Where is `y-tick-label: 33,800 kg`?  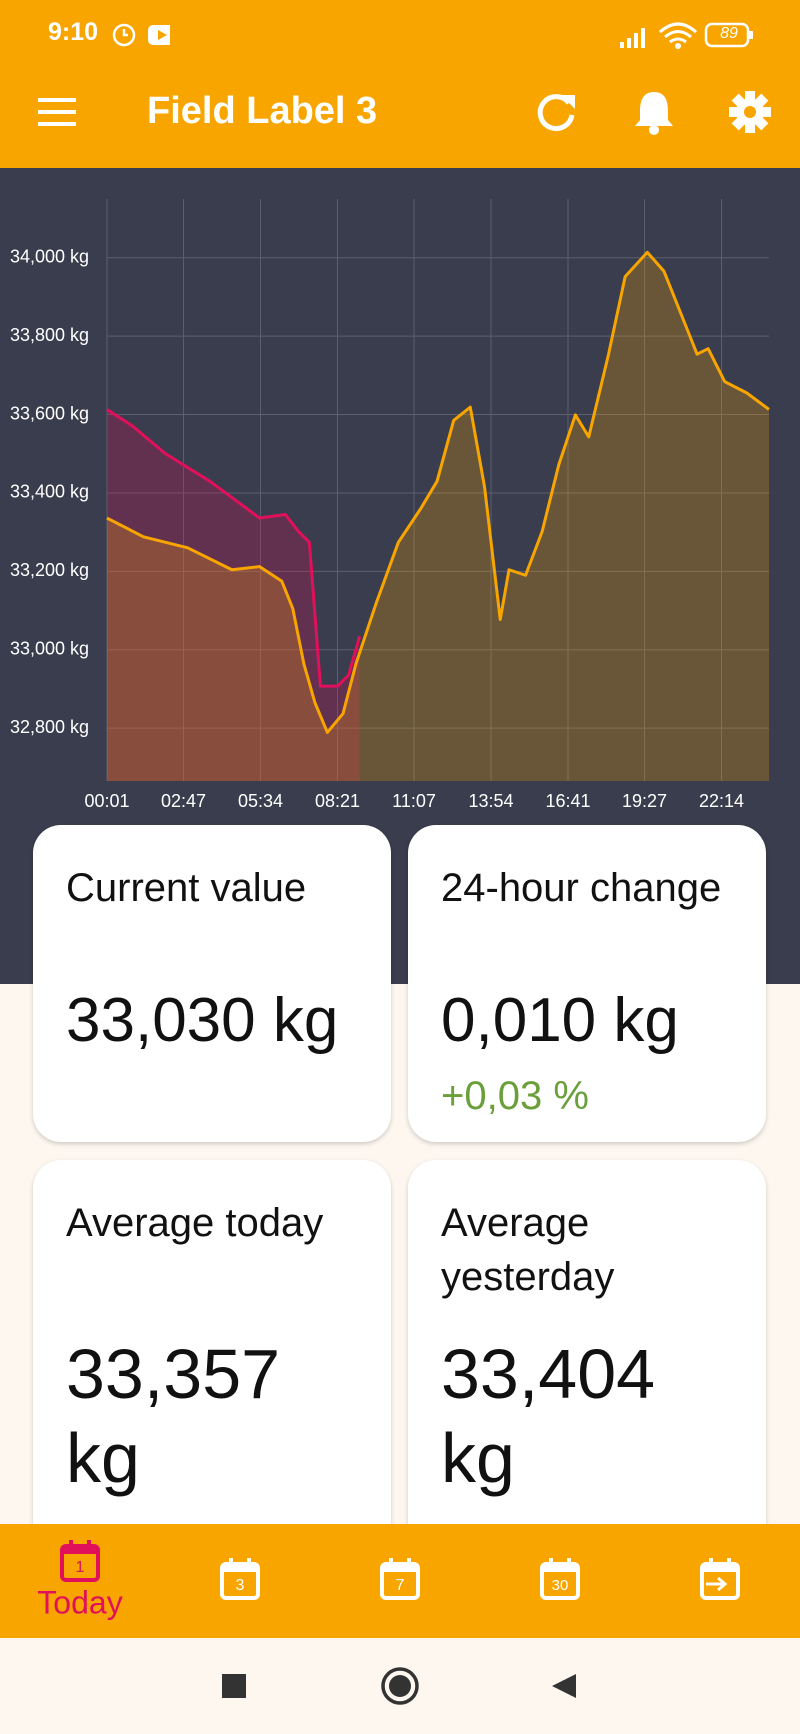 y-tick-label: 33,800 kg is located at coordinates (49, 335).